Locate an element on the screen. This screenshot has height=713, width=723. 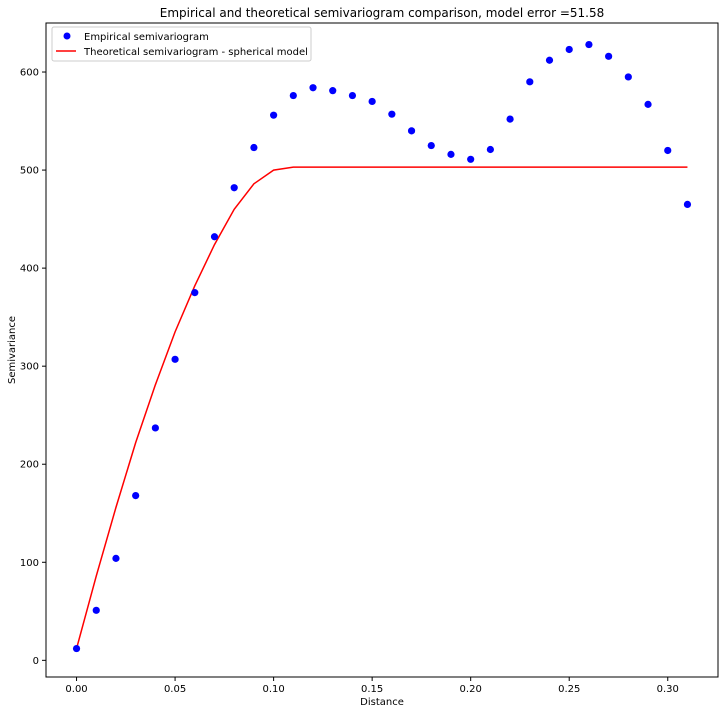
x-tick-label: 0.25 is located at coordinates (569, 689).